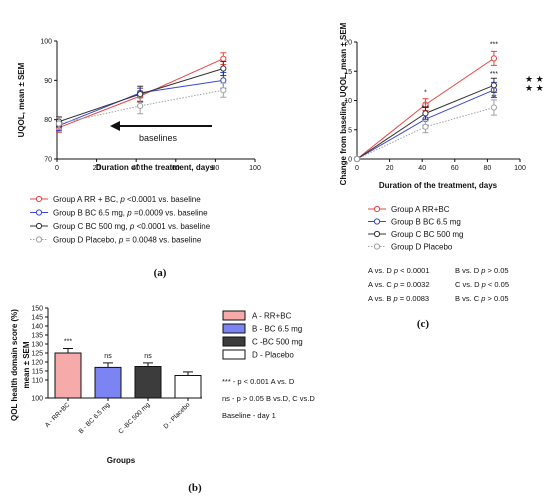 The height and width of the screenshot is (498, 550). Describe the element at coordinates (277, 342) in the screenshot. I see `legend-label-barC: C -BC 500 mg` at that location.